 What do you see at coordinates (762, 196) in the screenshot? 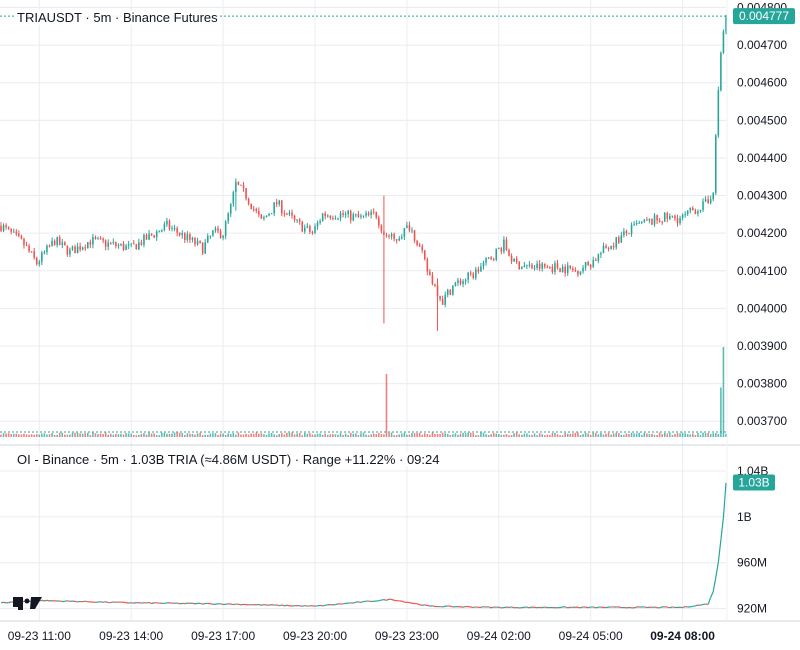
I see `price-axis-label: 0.004300` at bounding box center [762, 196].